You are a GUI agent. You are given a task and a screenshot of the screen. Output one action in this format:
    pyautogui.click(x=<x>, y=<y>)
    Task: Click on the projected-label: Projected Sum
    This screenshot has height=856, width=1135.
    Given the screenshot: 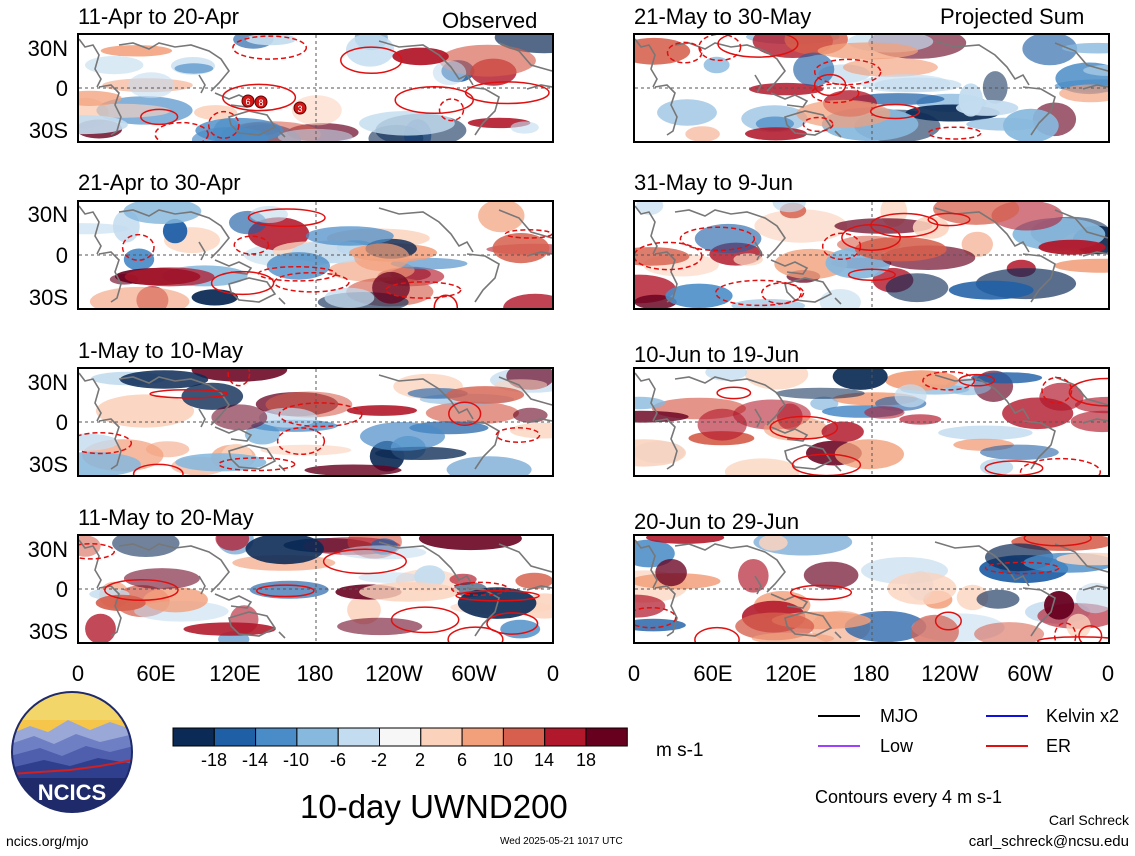 What is the action you would take?
    pyautogui.click(x=1012, y=16)
    